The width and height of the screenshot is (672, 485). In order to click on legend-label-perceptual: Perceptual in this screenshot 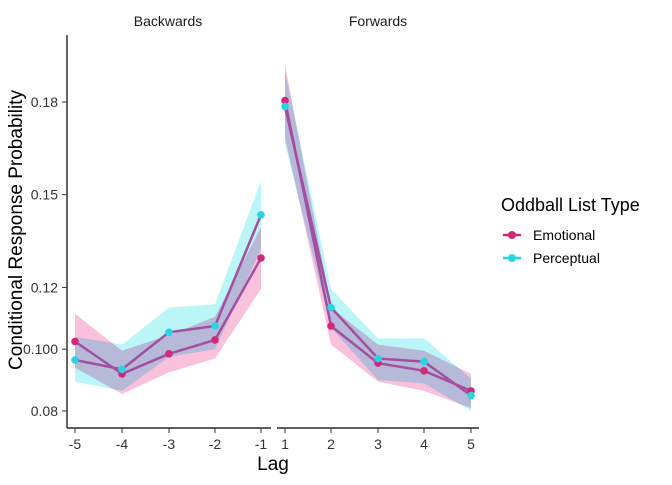, I will do `click(566, 258)`.